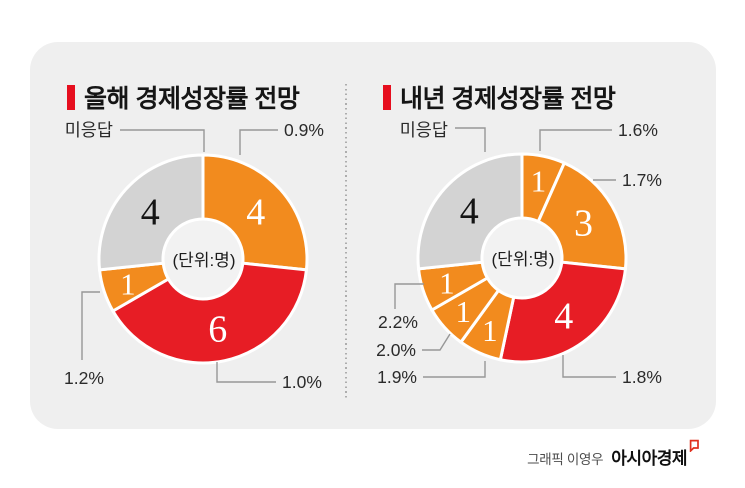  What do you see at coordinates (398, 322) in the screenshot?
I see `callout-label-2.2%: 2.2%` at bounding box center [398, 322].